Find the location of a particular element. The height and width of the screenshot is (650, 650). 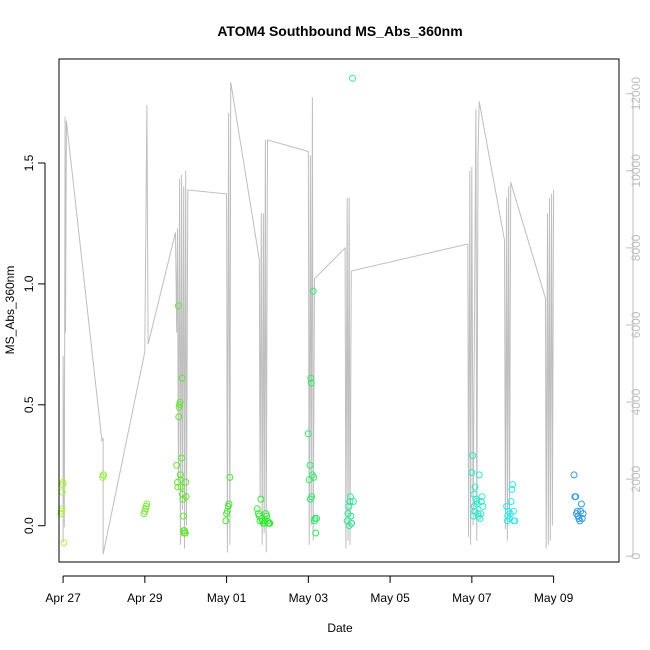

y2-tick-label: 6000 is located at coordinates (636, 324).